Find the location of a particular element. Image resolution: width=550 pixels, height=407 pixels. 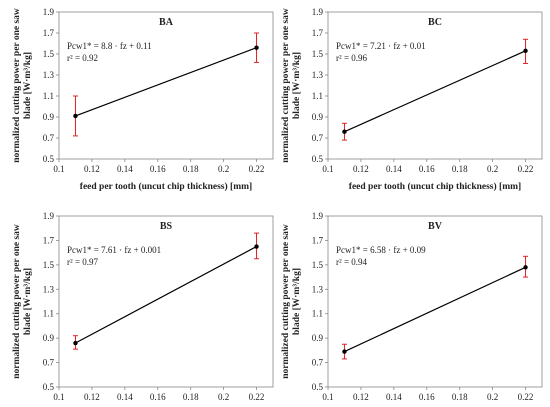

panel-title: BV is located at coordinates (435, 226).